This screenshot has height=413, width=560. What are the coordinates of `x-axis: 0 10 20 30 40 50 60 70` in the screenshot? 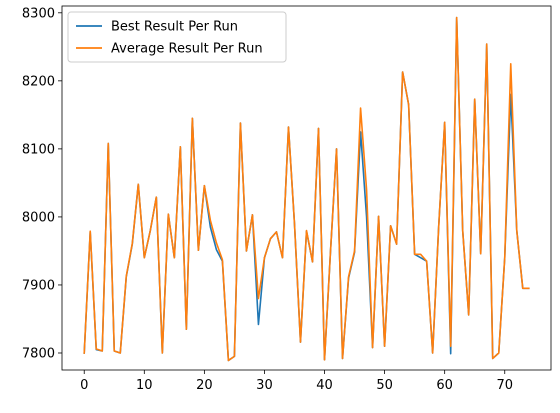 It's located at (296, 381).